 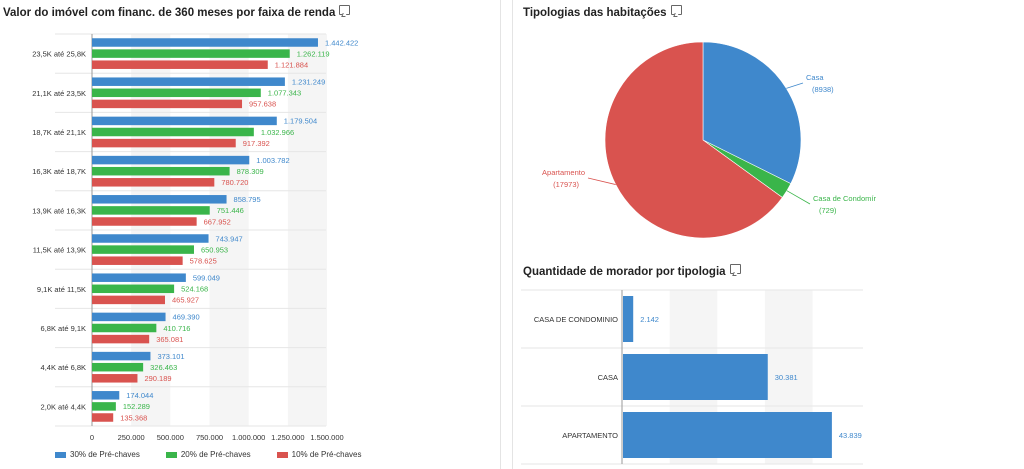 What do you see at coordinates (185, 300) in the screenshot?
I see `data-label: 465.927` at bounding box center [185, 300].